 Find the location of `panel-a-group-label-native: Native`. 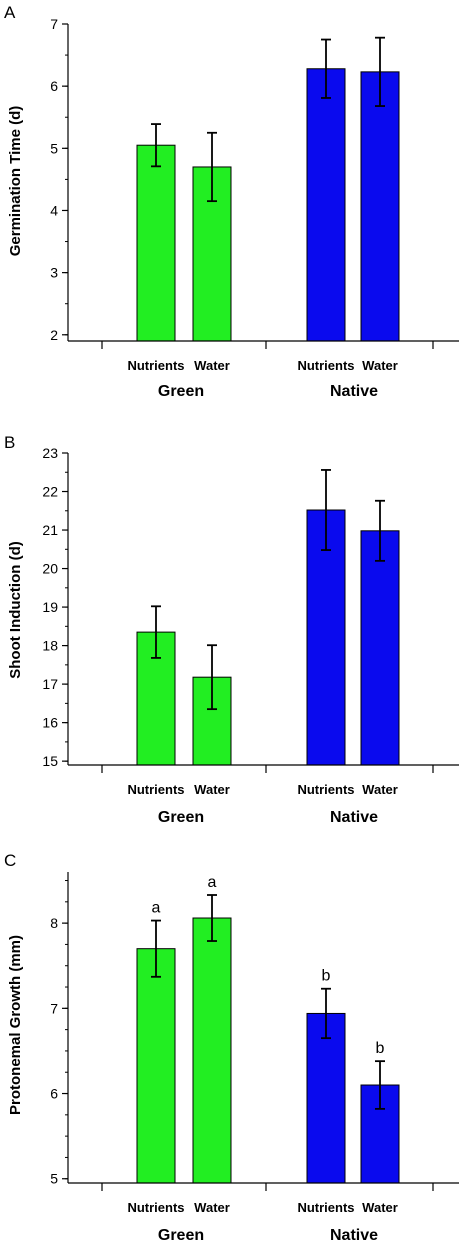

panel-a-group-label-native: Native is located at coordinates (354, 391).